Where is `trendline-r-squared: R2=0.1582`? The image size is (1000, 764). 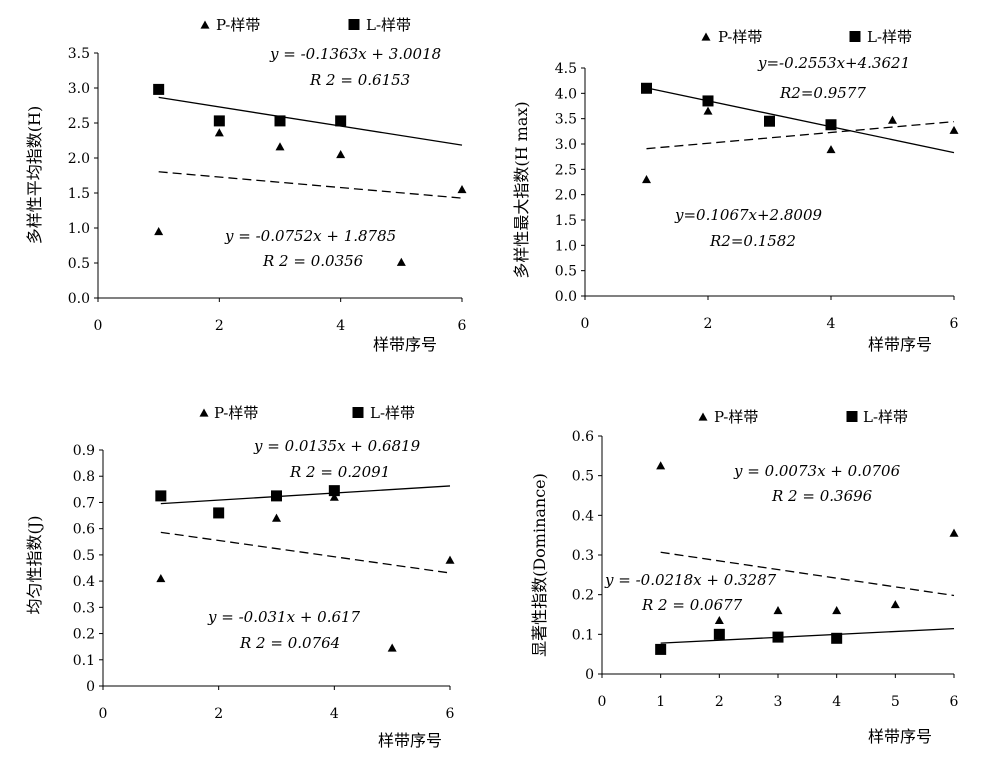 trendline-r-squared: R2=0.1582 is located at coordinates (752, 241).